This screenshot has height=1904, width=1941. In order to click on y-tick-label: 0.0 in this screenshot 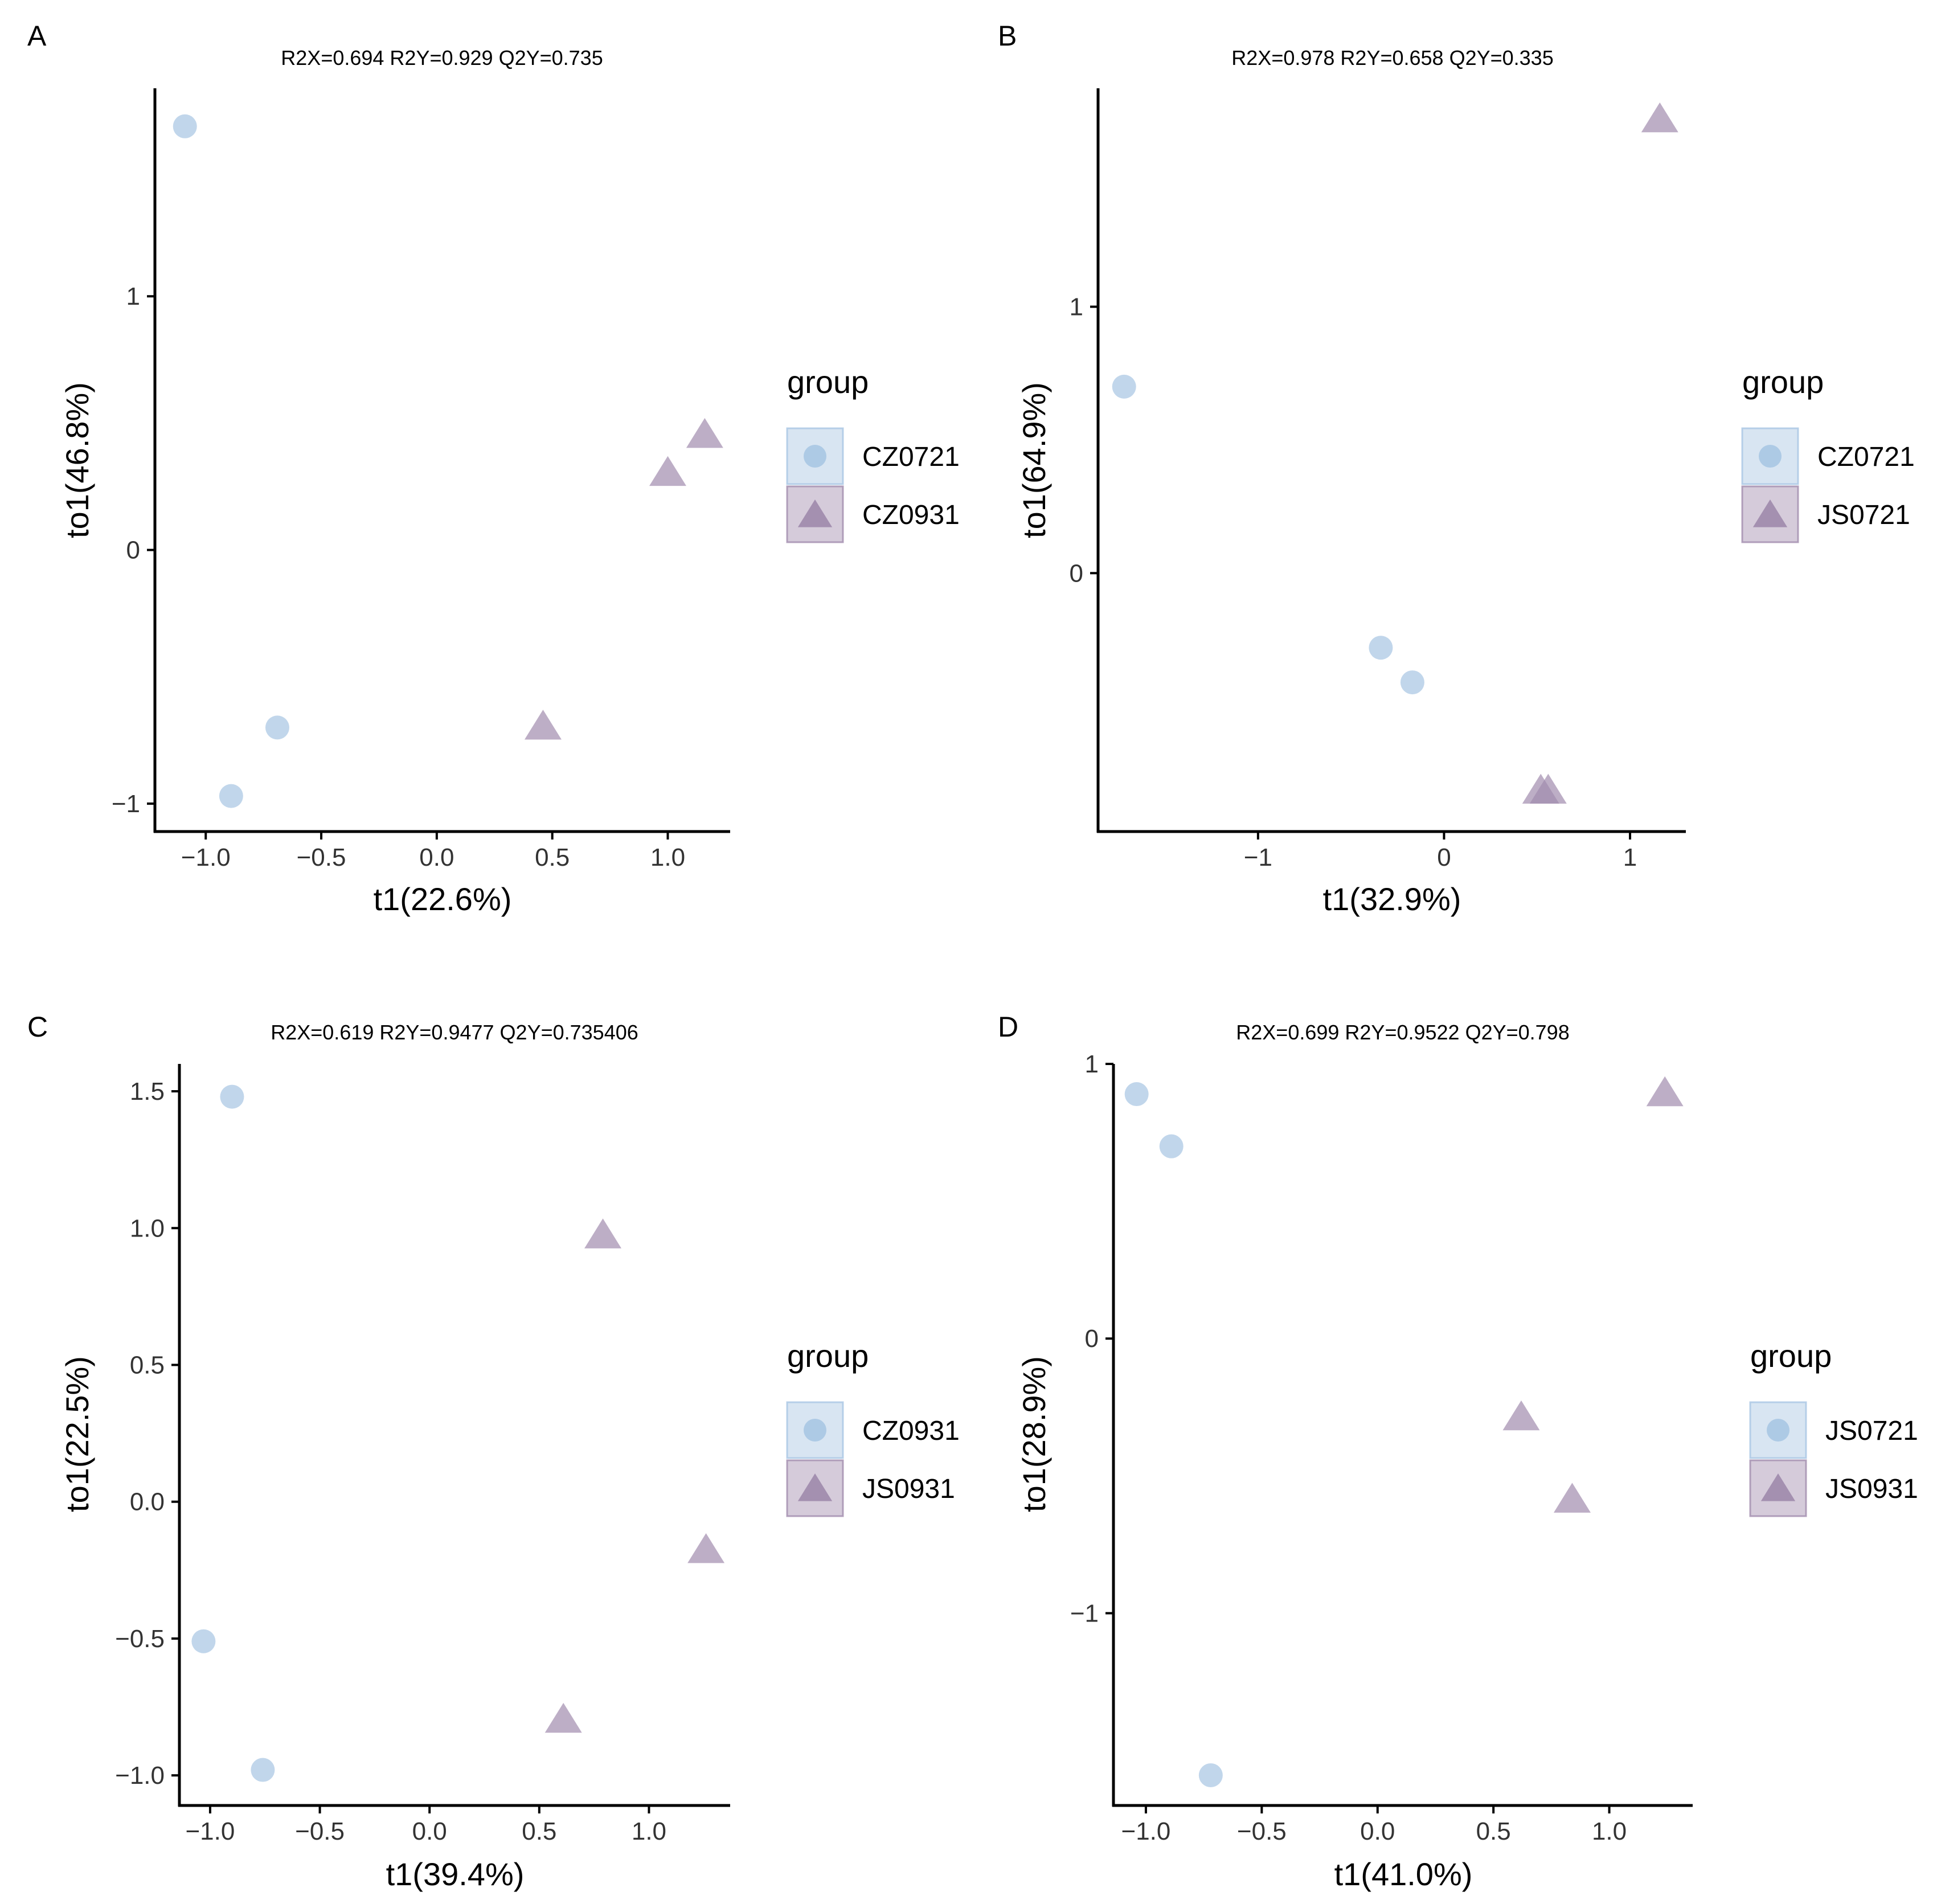, I will do `click(147, 1502)`.